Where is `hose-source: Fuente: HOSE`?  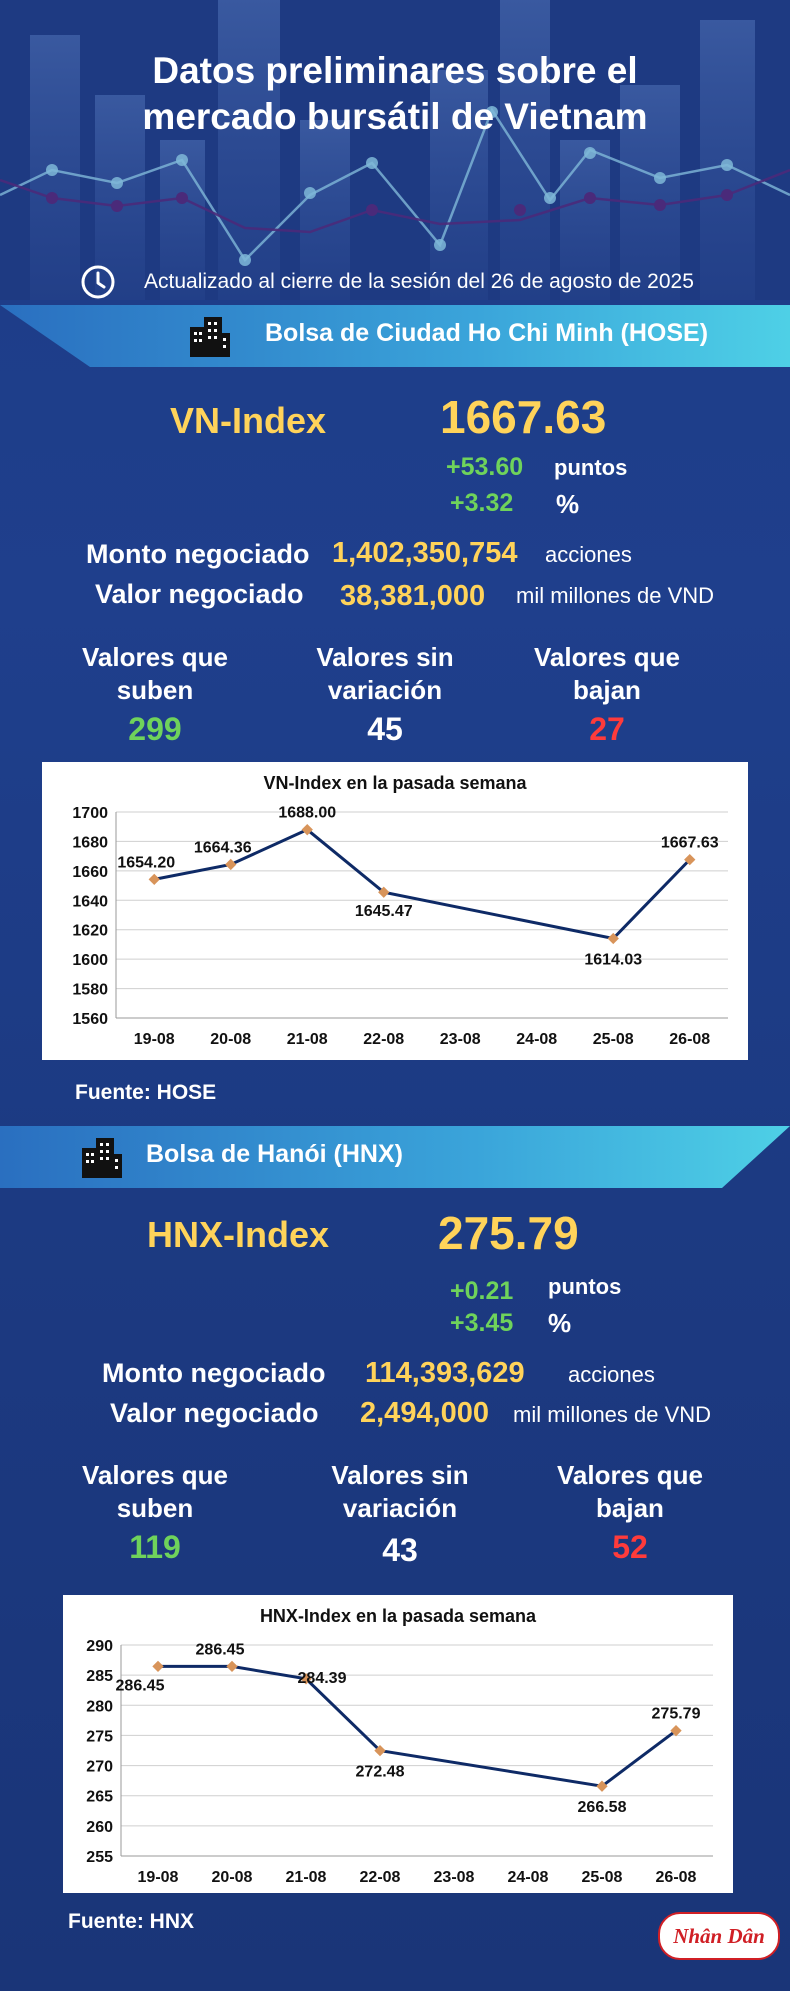 hose-source: Fuente: HOSE is located at coordinates (146, 1092).